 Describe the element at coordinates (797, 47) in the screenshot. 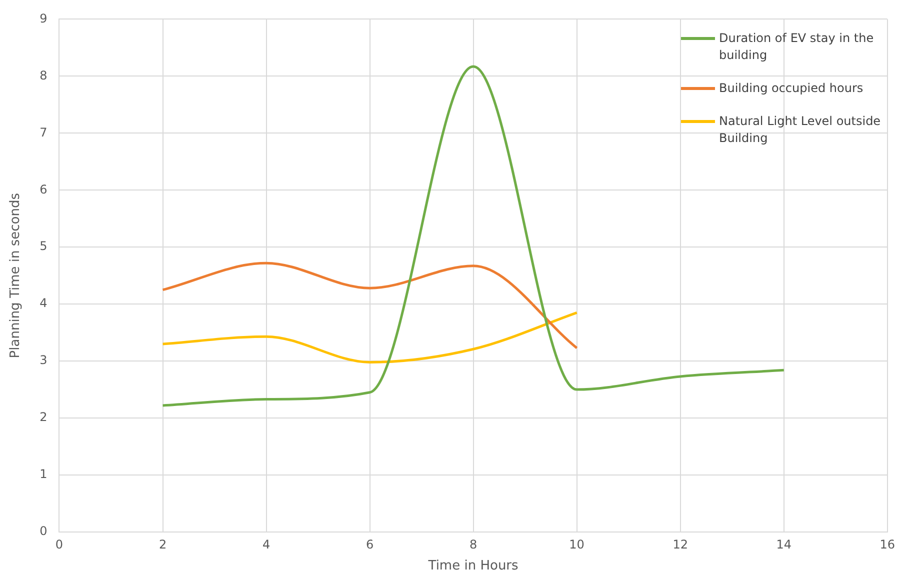

I see `legend-label: Duration of EV stay in the building` at that location.